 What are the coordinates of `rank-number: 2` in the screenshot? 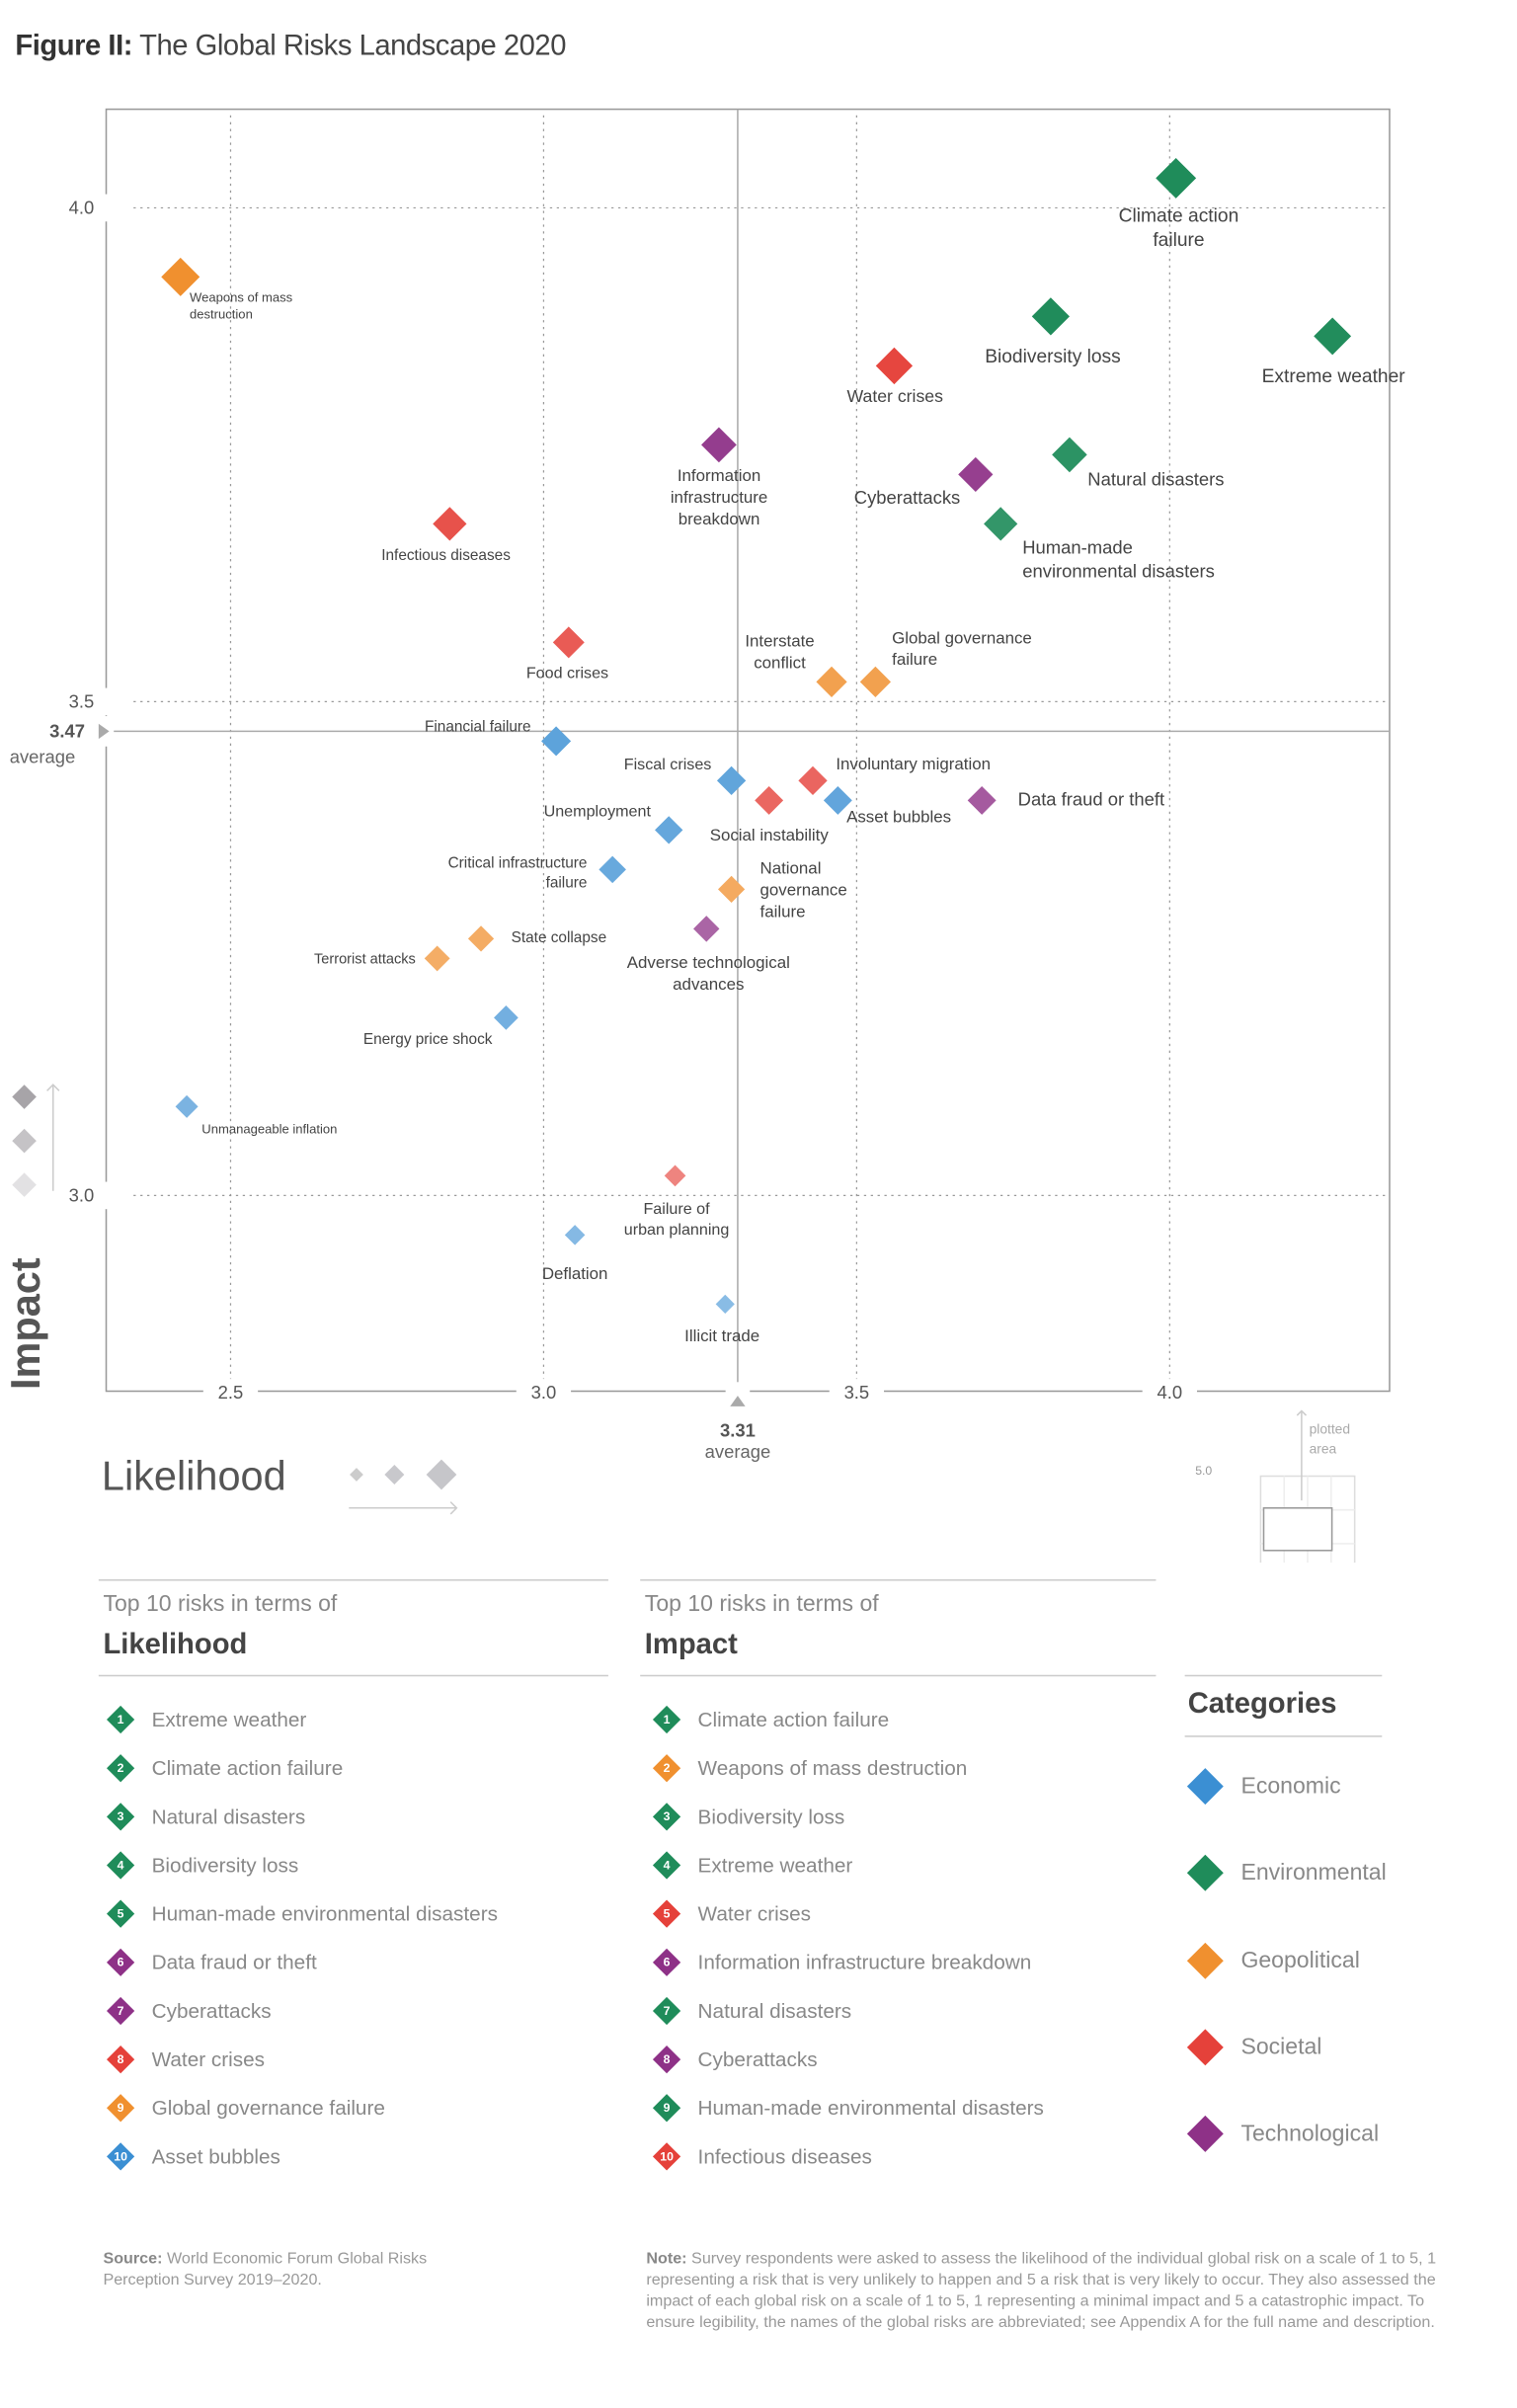 It's located at (121, 1768).